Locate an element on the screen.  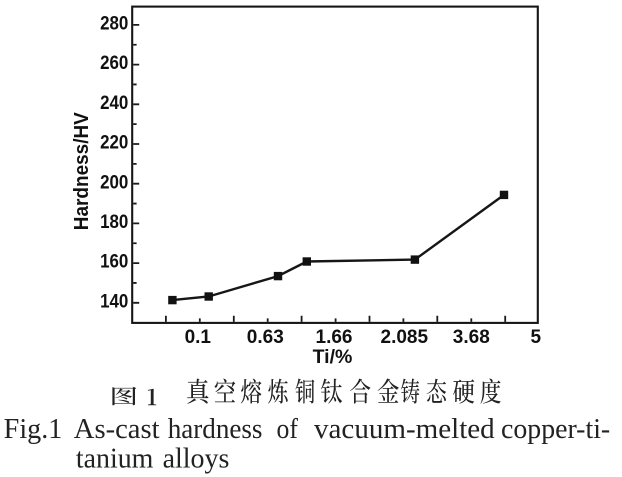
svg-text: 220 is located at coordinates (114, 143).